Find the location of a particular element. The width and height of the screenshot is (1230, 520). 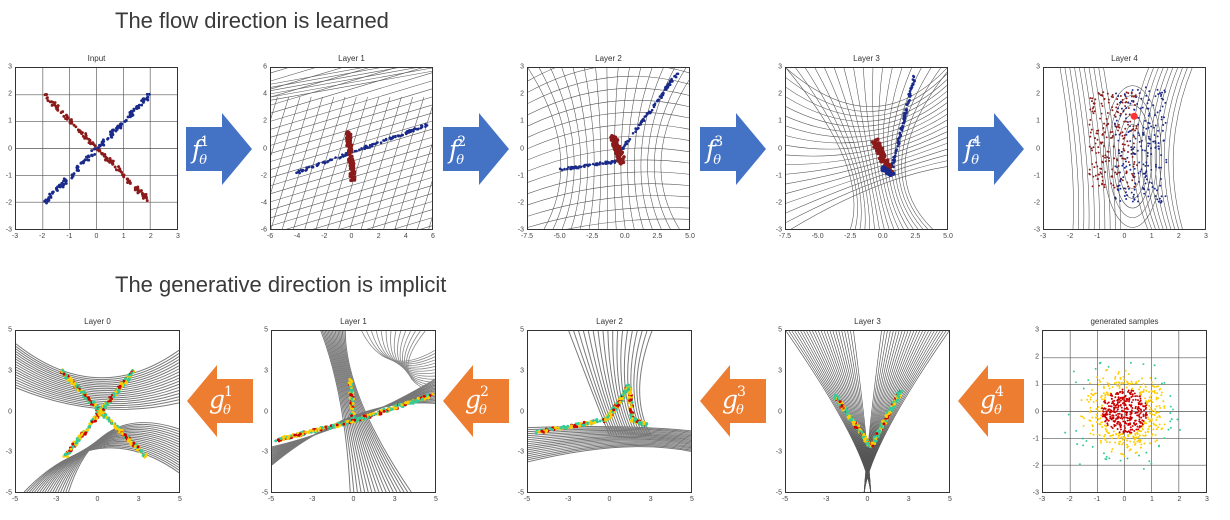

x-tick-label: -3 is located at coordinates (1043, 236).